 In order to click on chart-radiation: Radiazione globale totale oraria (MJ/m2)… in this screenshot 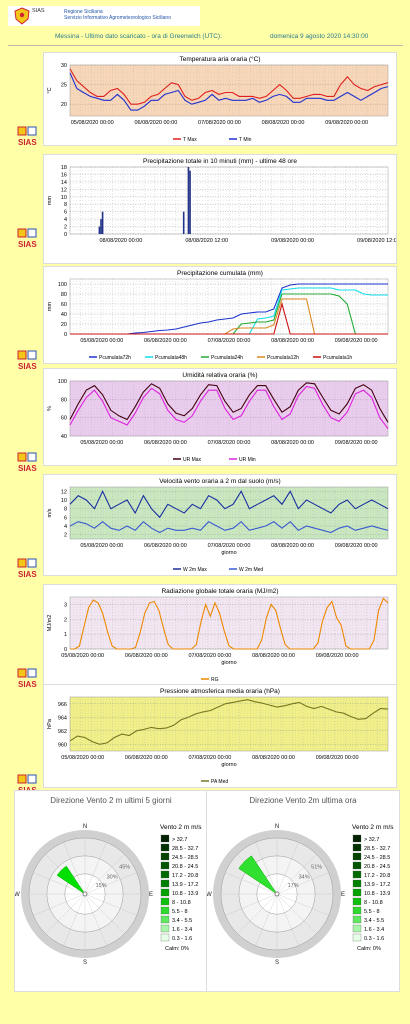, I will do `click(220, 635)`.